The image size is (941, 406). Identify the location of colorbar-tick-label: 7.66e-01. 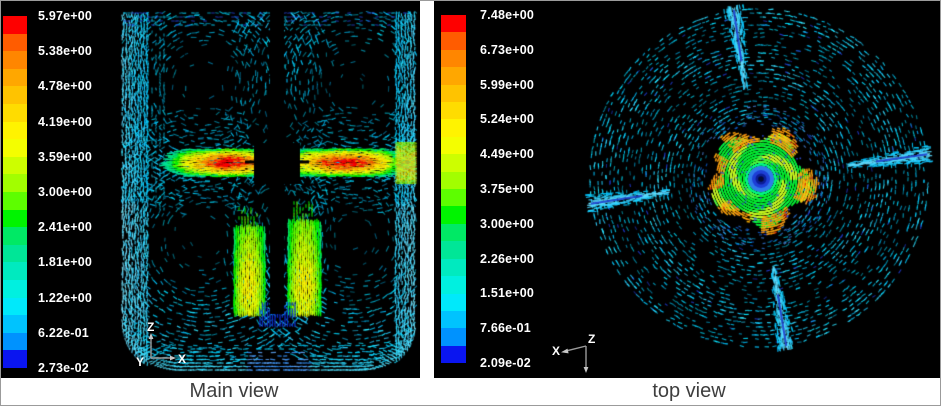
(505, 328).